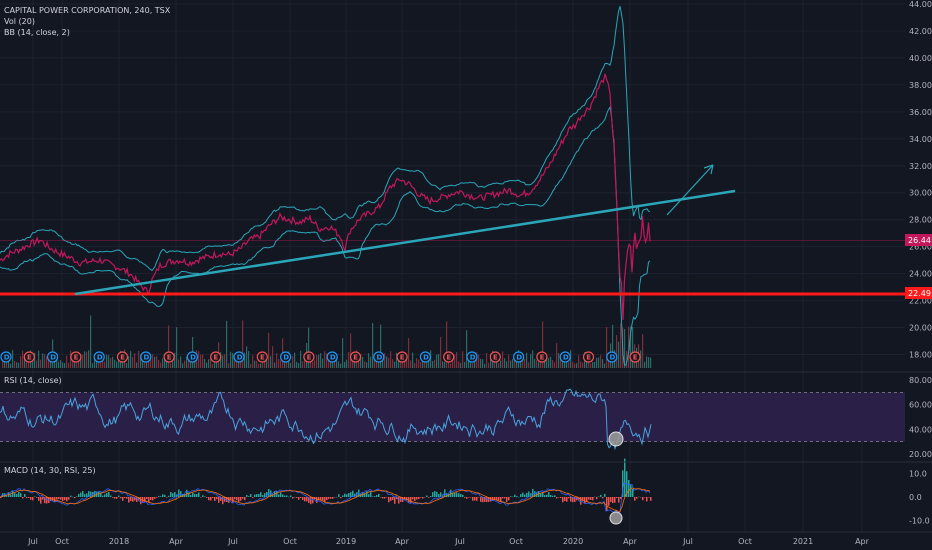 The image size is (932, 550). I want to click on macd-axis: -10.0 0.0 10.0, so click(919, 497).